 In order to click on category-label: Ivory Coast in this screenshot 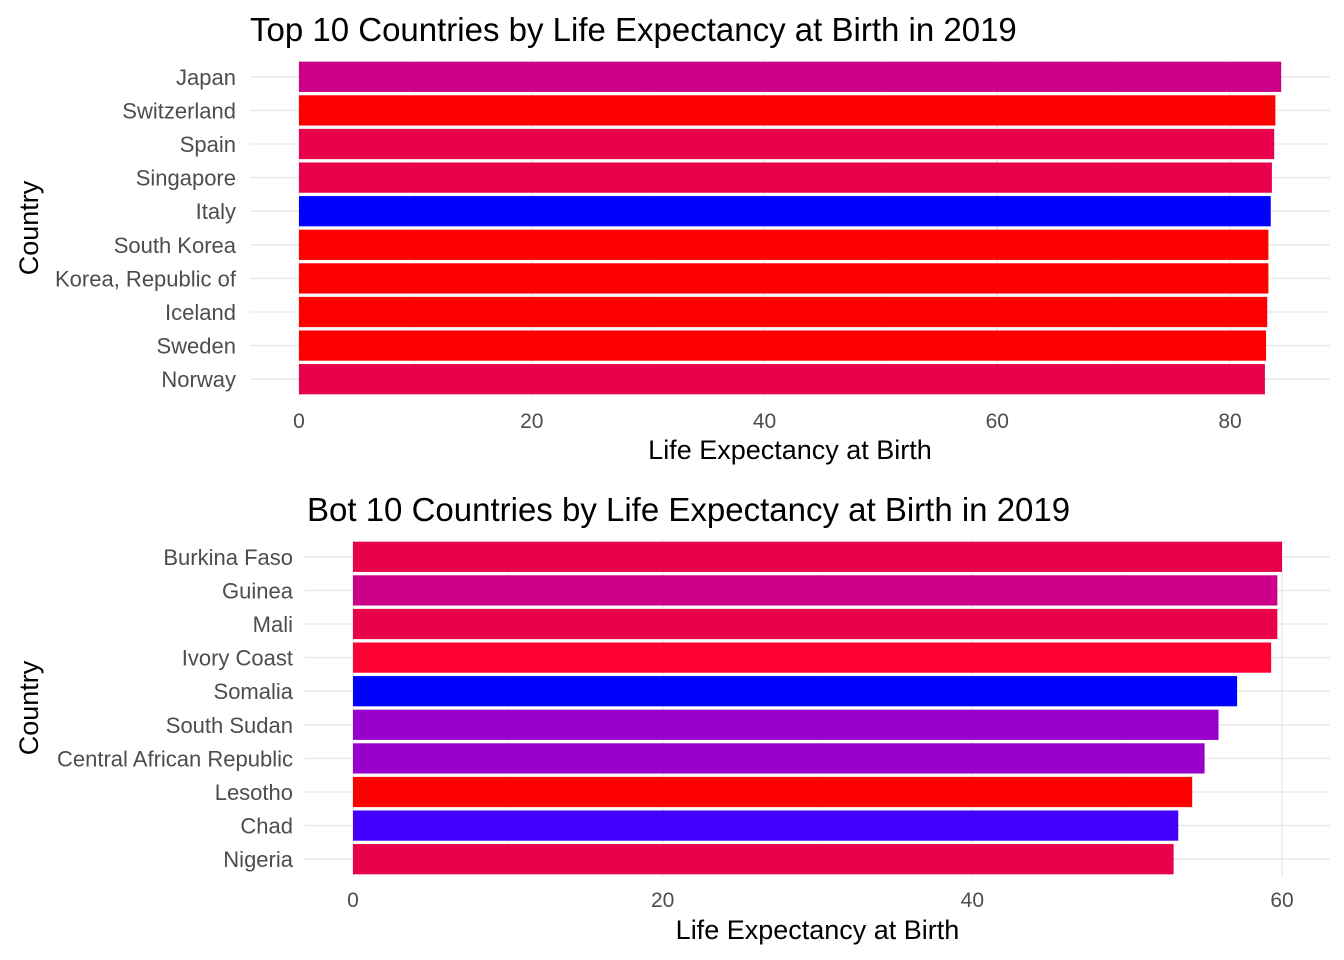, I will do `click(237, 658)`.